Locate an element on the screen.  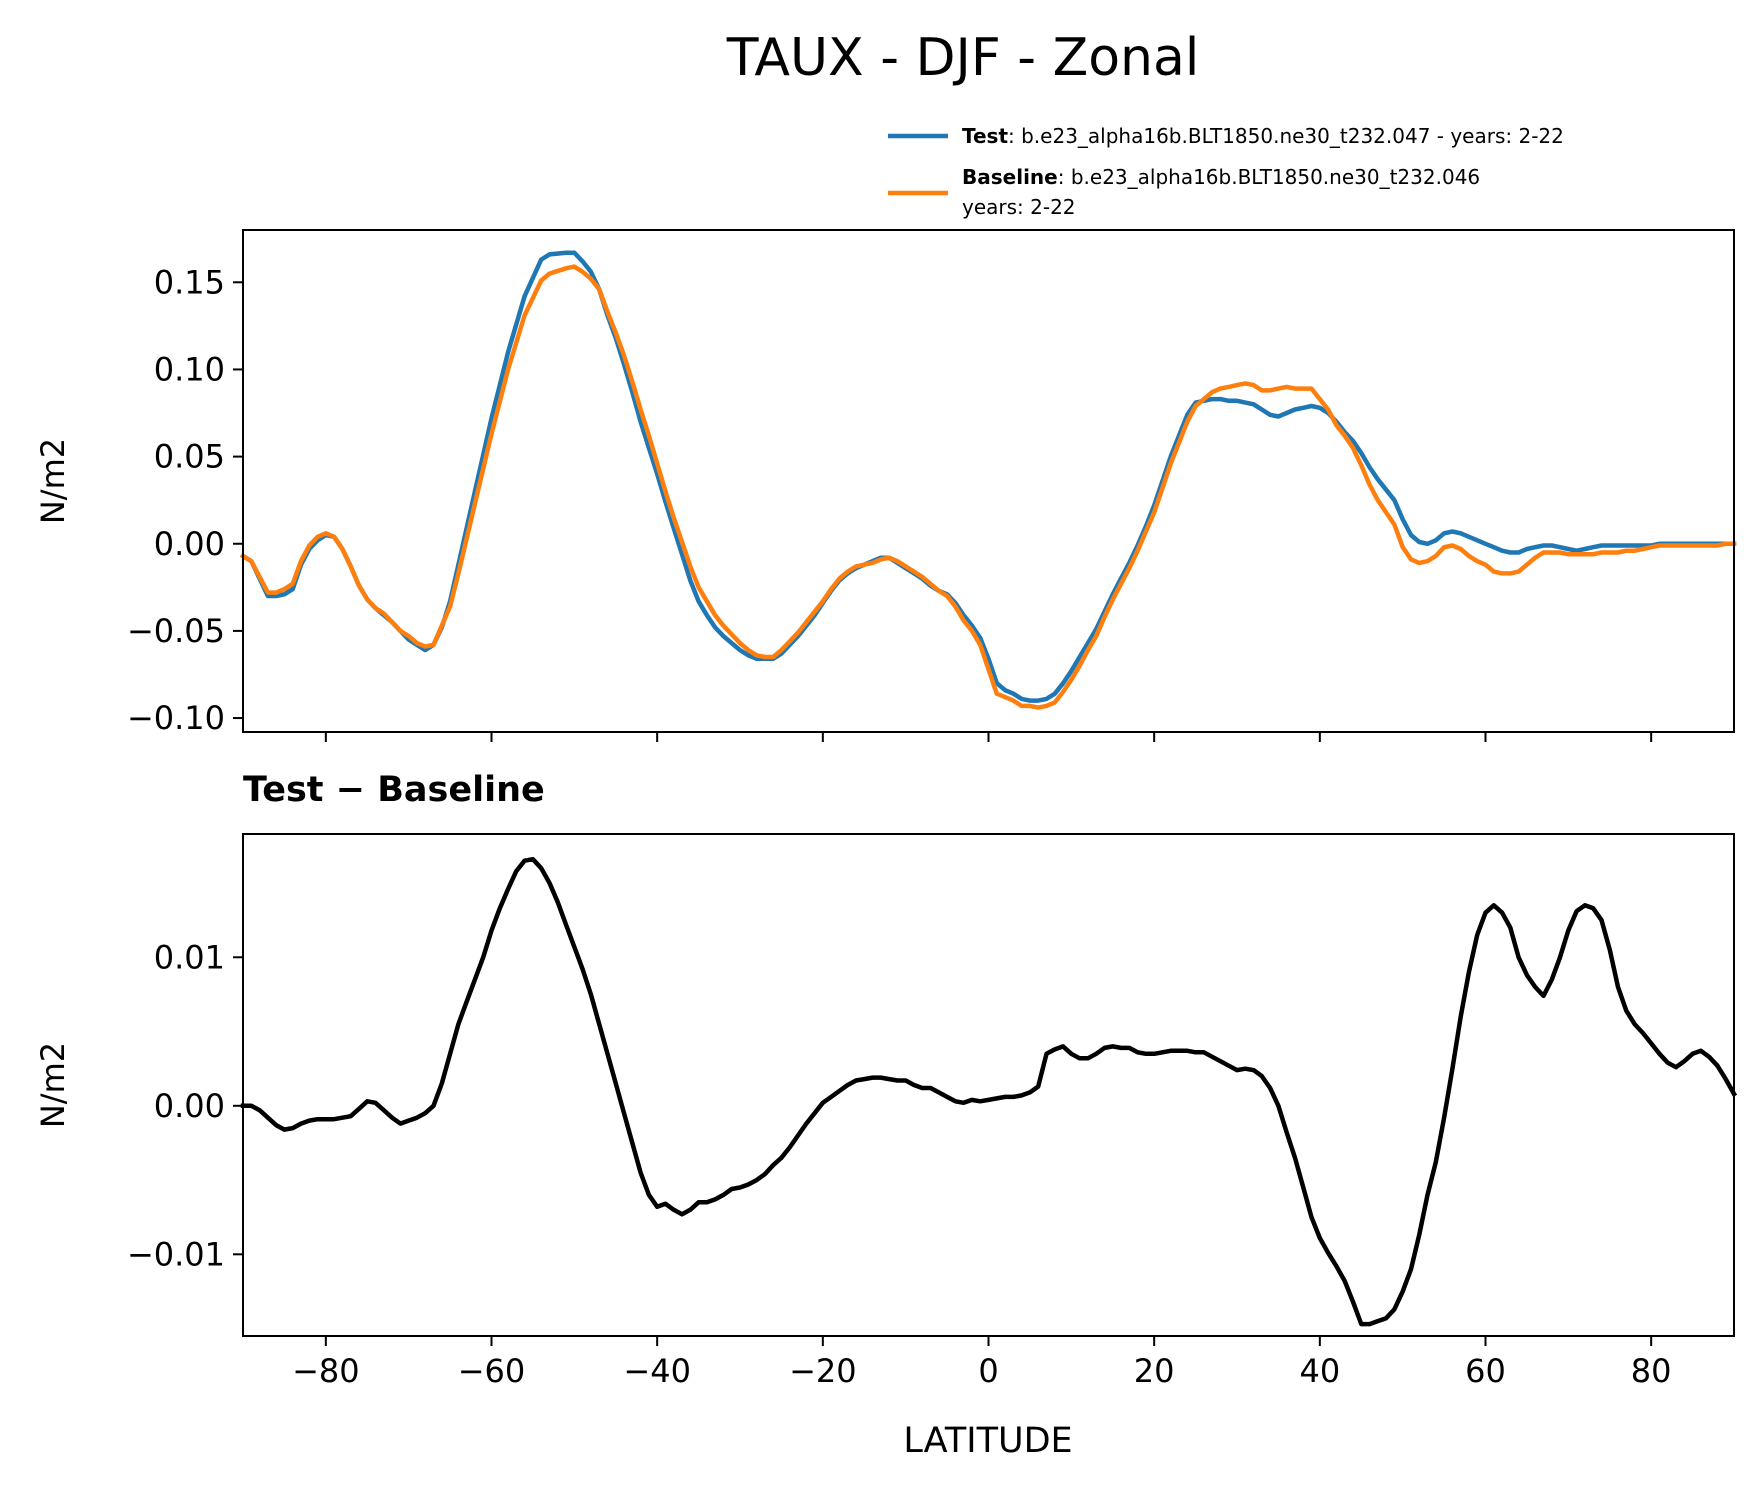
x-tick-label: −80 is located at coordinates (326, 1371).